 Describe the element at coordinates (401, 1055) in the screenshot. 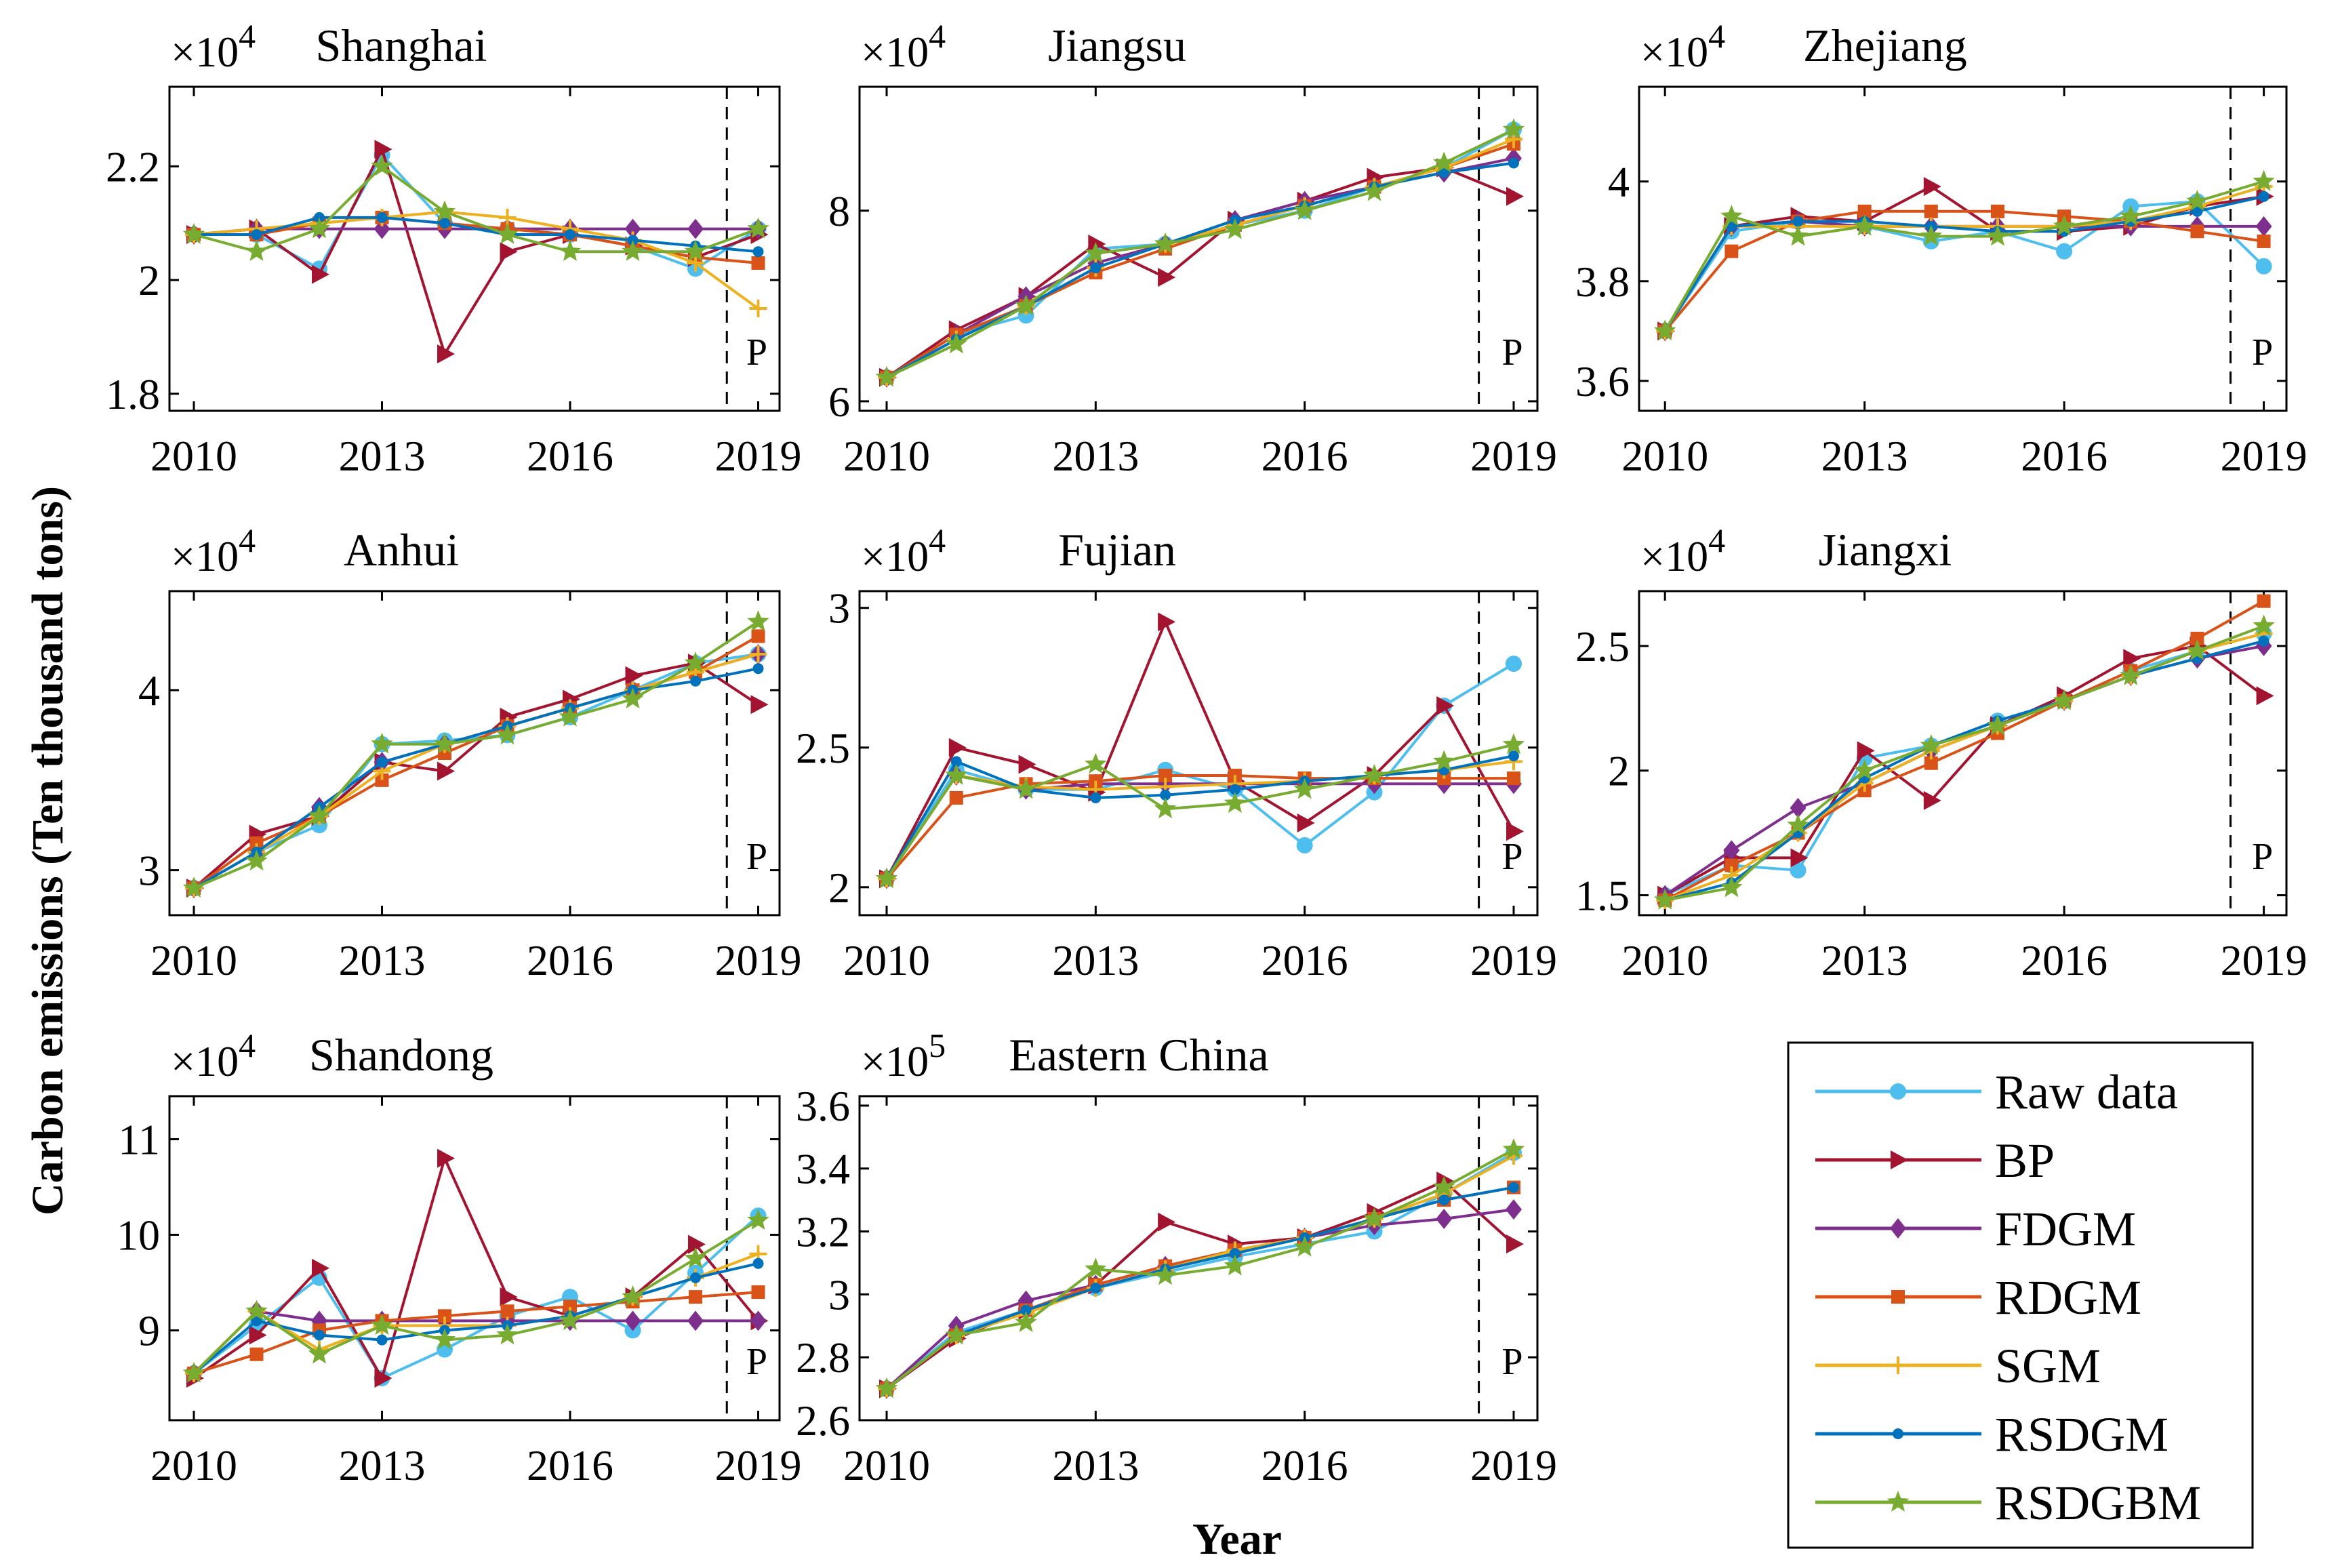

I see `subplot-title: Shandong` at that location.